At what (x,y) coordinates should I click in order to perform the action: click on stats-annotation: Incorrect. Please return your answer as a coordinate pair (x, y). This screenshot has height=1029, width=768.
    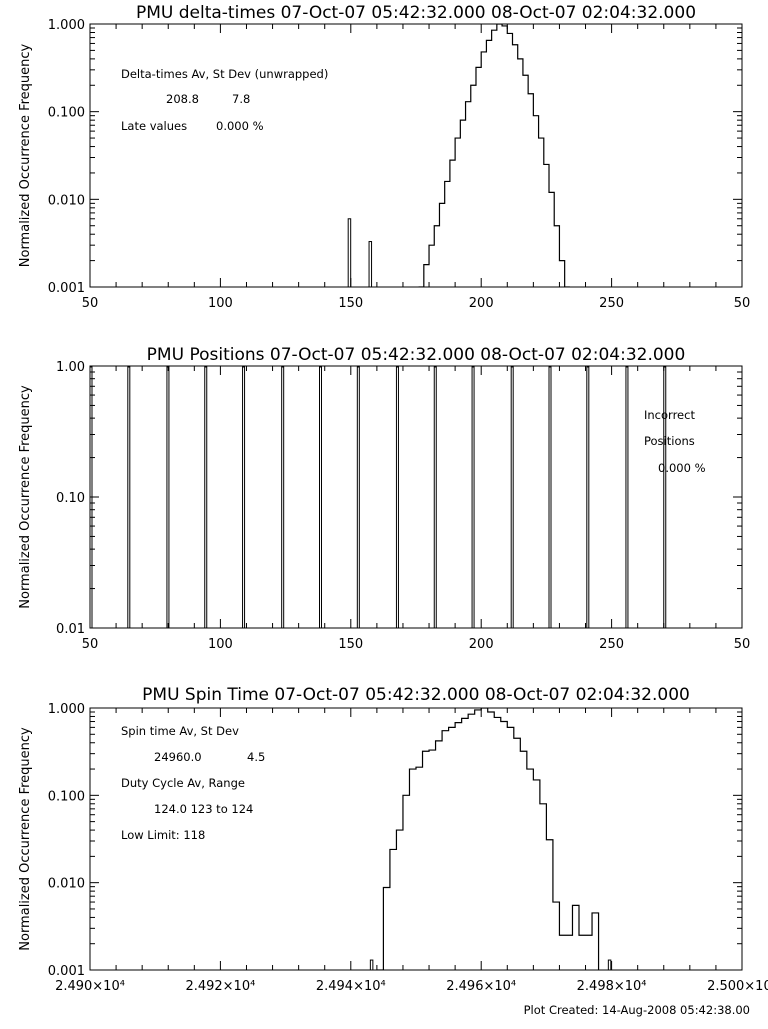
    Looking at the image, I should click on (669, 415).